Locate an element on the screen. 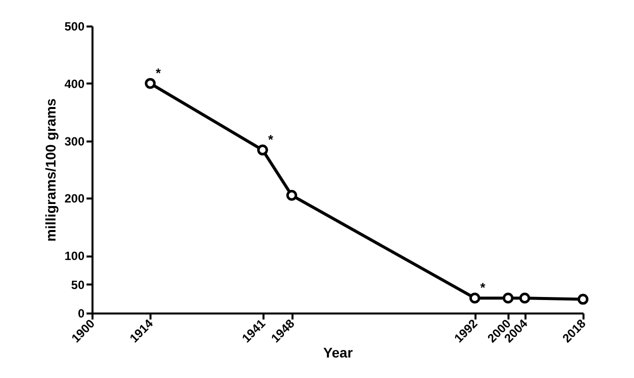 Image resolution: width=634 pixels, height=378 pixels. y-axis-title: milligrams/100 grams is located at coordinates (50, 170).